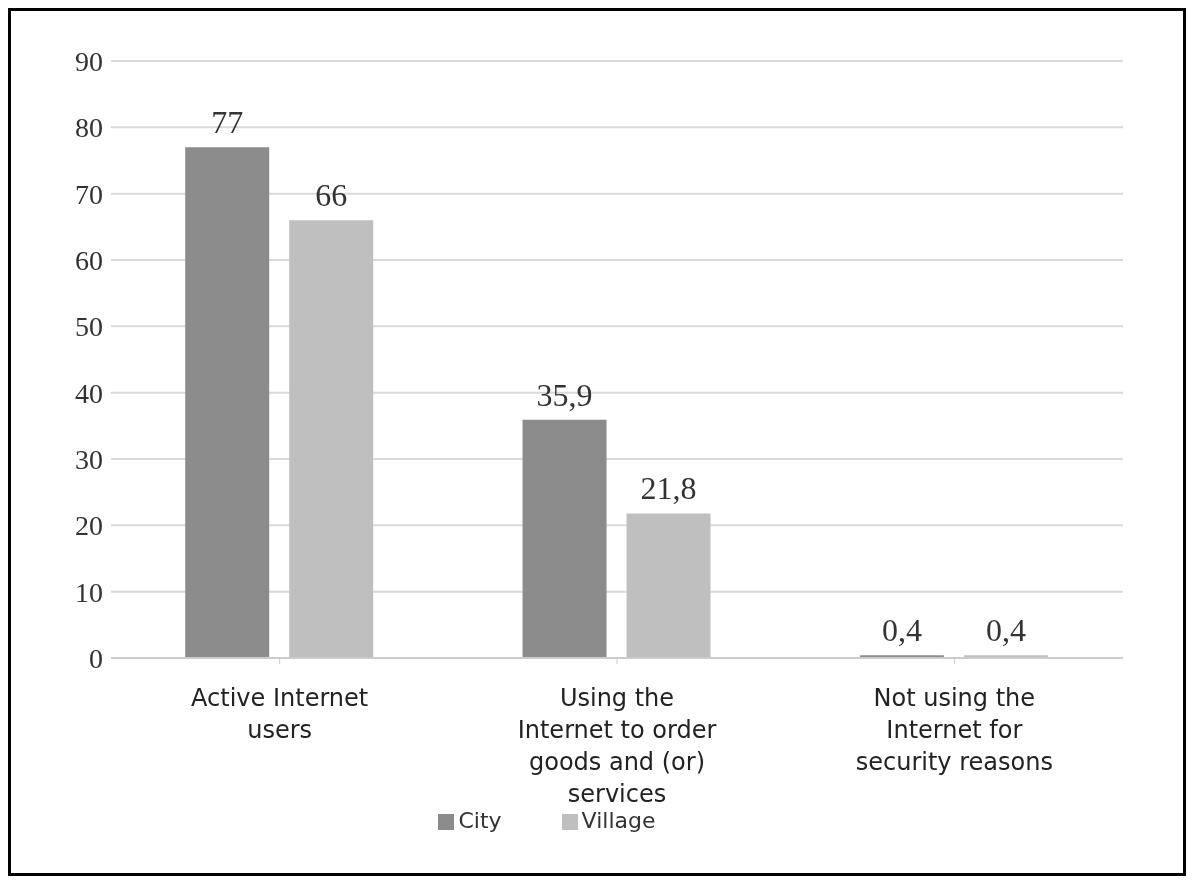  Describe the element at coordinates (89, 61) in the screenshot. I see `y-tick-label: 90` at that location.